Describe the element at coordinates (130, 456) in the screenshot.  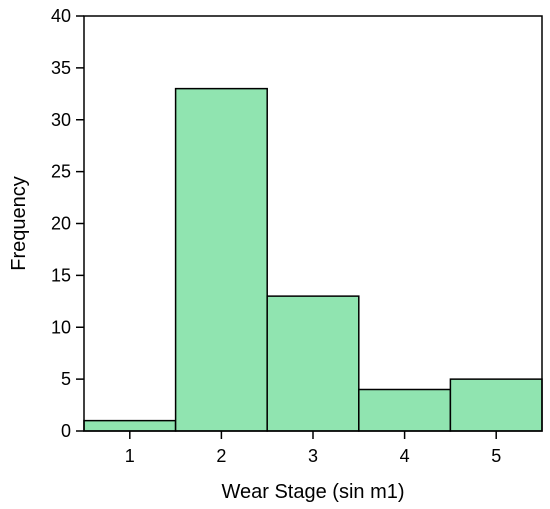
I see `x-tick-label: 1` at that location.